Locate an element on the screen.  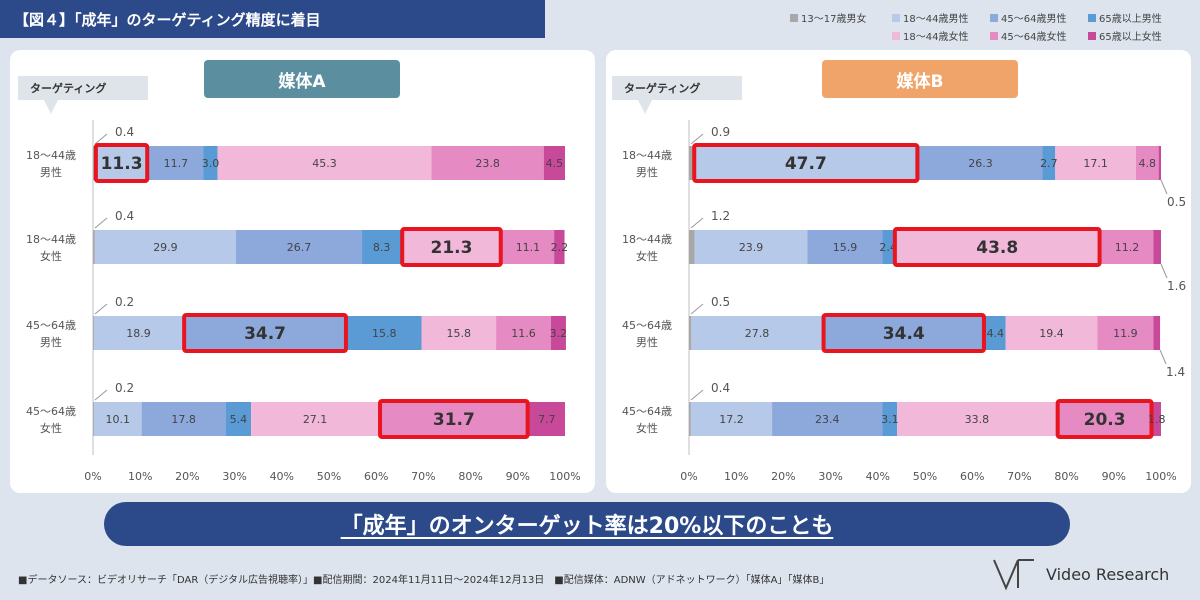
data-label: 29.9 is located at coordinates (165, 247).